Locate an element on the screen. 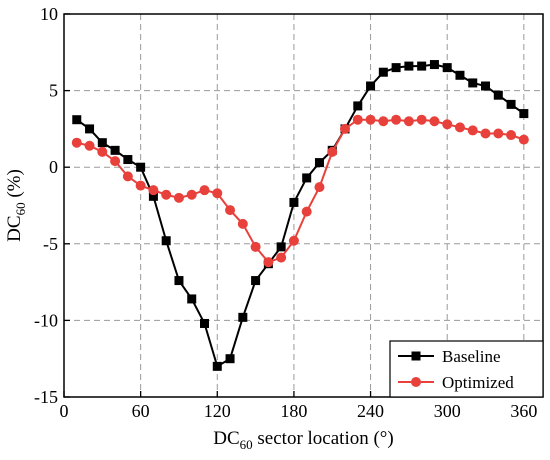 The width and height of the screenshot is (550, 460). y-tick-label: 5 is located at coordinates (53, 91).